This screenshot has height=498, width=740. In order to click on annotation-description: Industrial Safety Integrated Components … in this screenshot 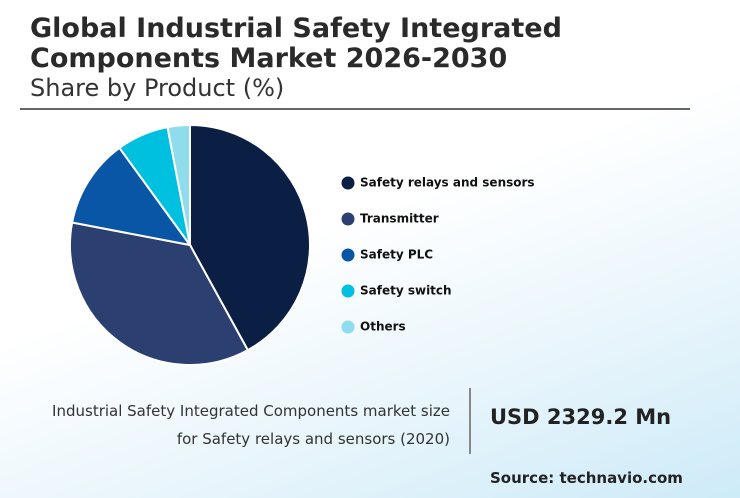, I will do `click(251, 425)`.